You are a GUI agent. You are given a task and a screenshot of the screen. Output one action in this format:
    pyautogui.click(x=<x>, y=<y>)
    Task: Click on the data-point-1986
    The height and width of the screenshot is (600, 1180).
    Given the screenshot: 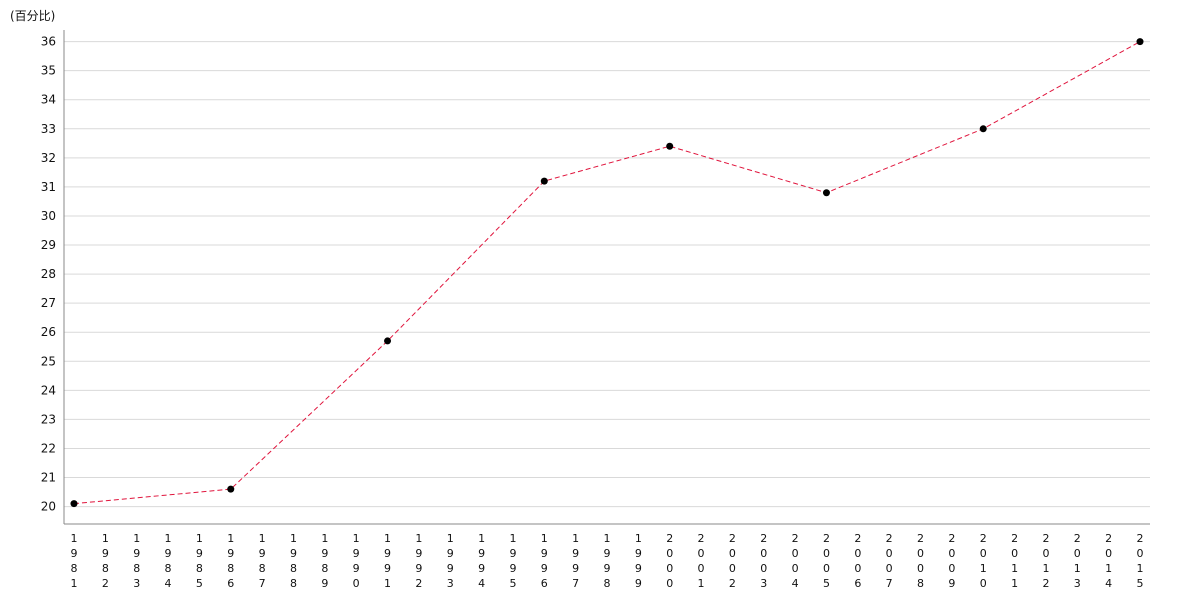 What is the action you would take?
    pyautogui.click(x=231, y=489)
    